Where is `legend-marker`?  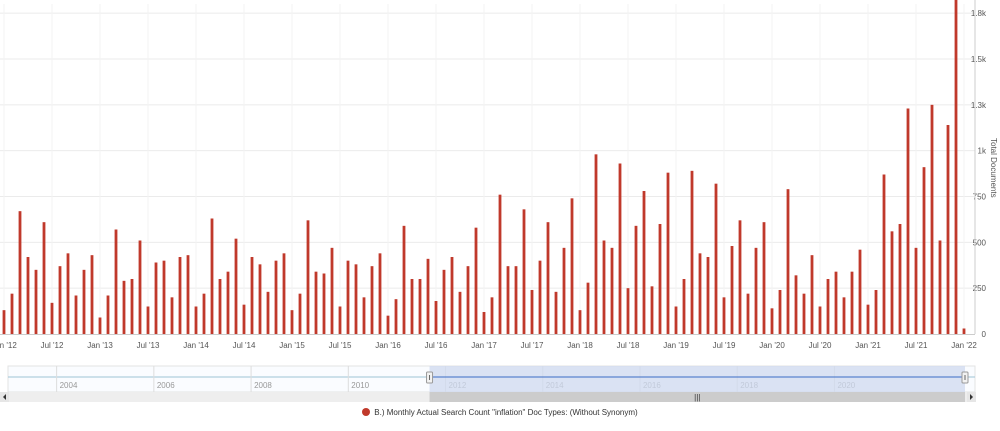
legend-marker is located at coordinates (366, 412).